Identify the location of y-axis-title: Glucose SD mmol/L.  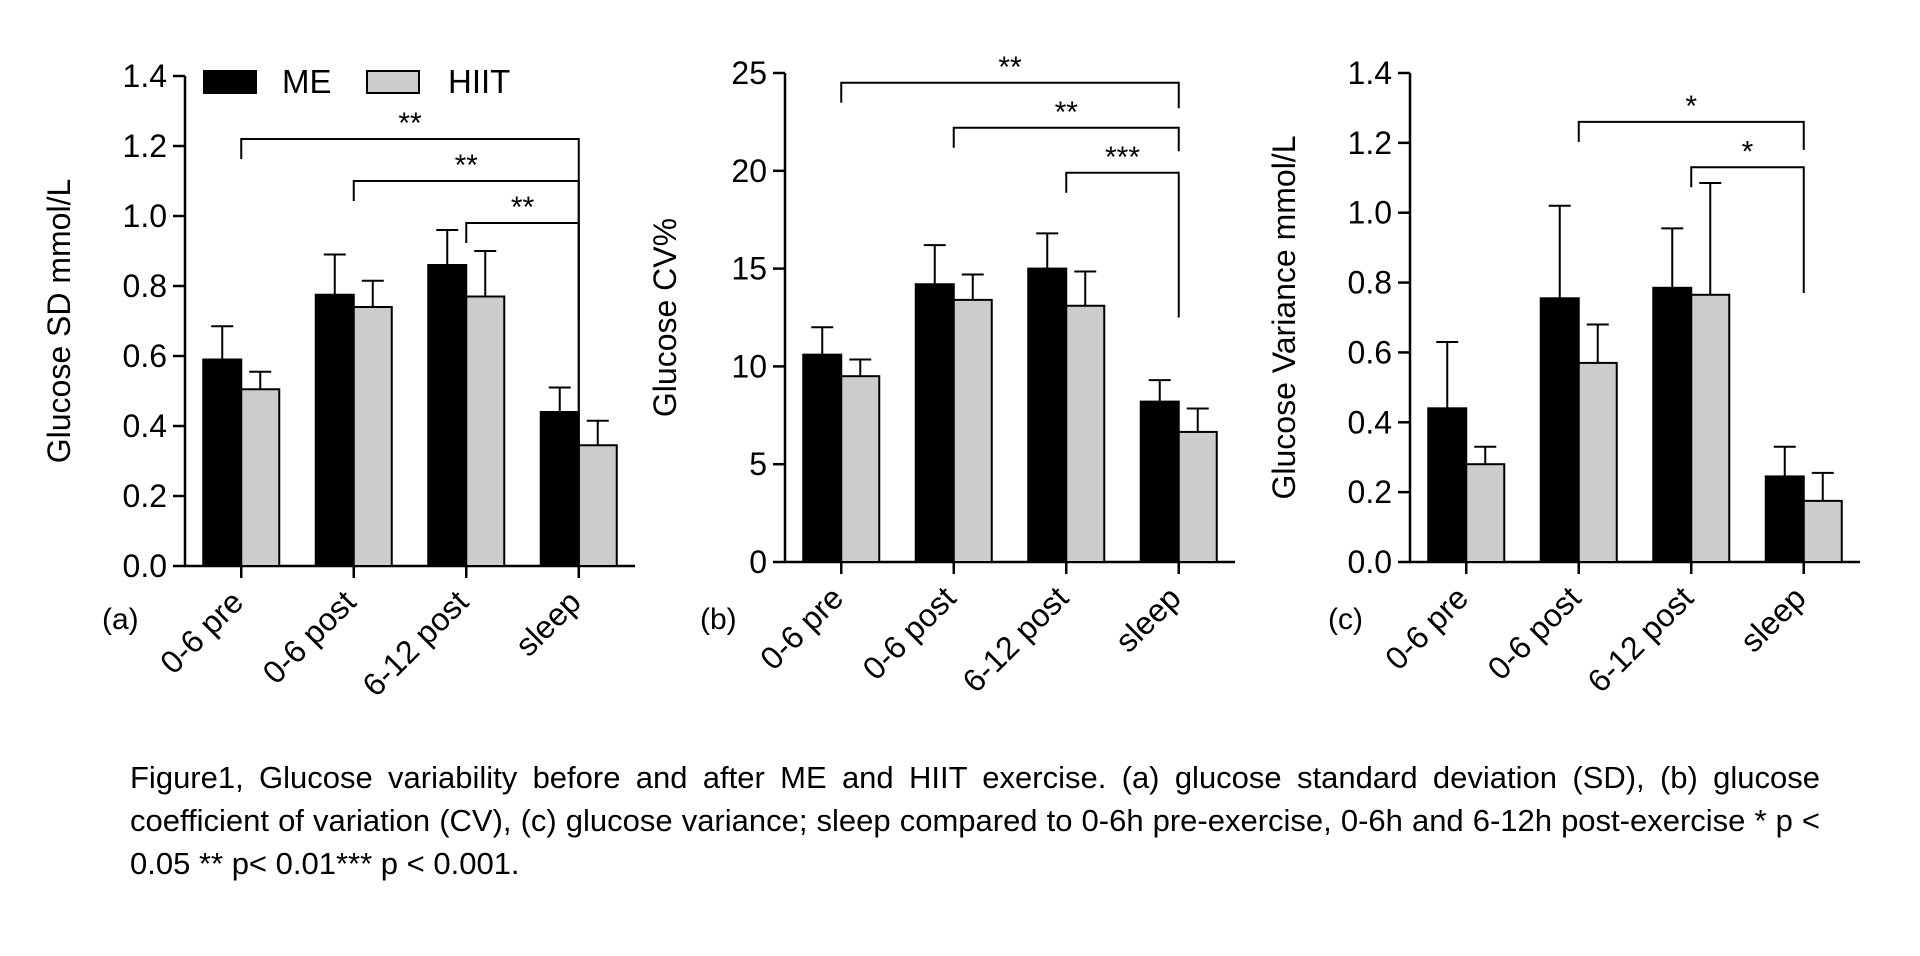
(59, 321).